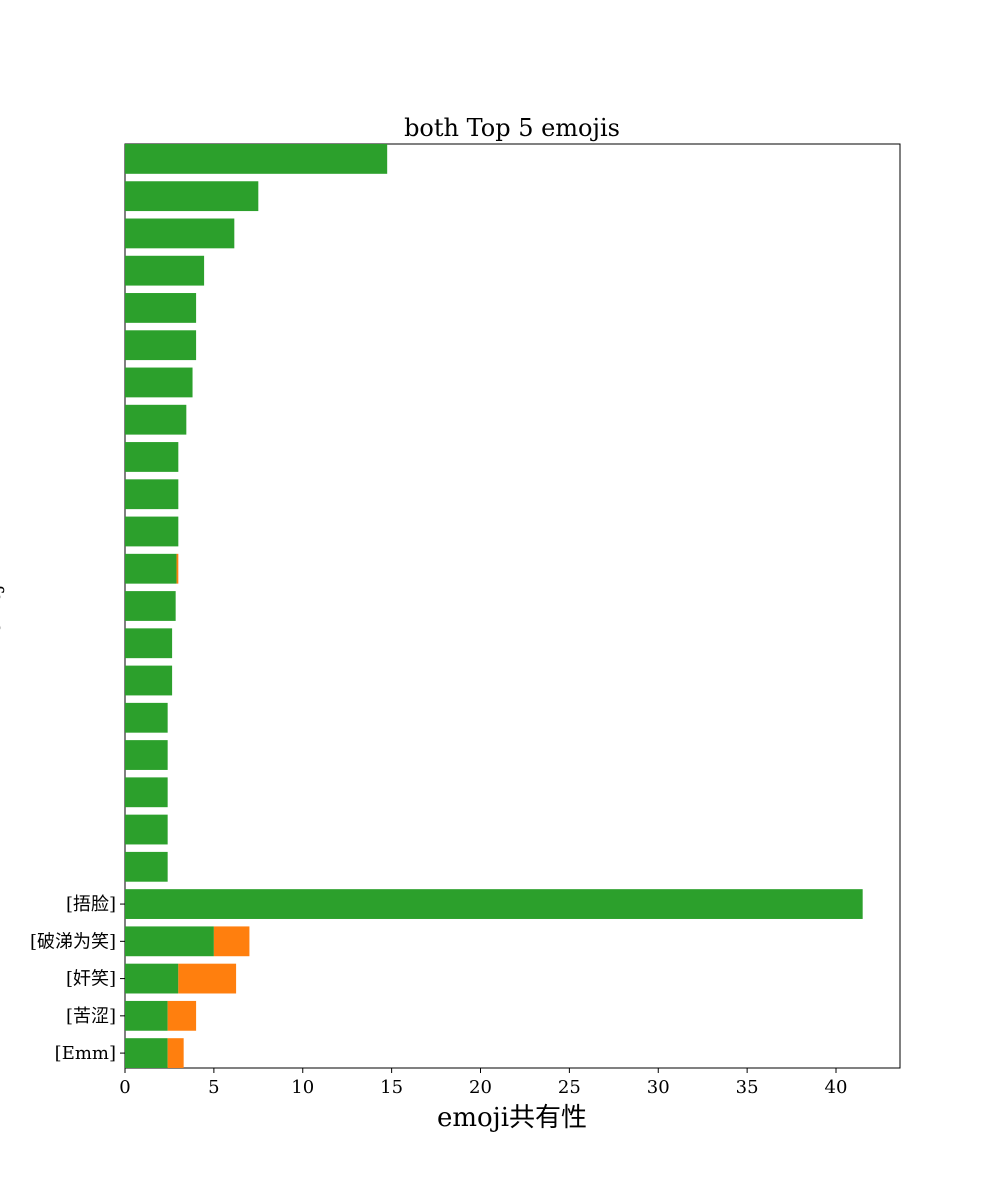 This screenshot has width=1000, height=1200. What do you see at coordinates (658, 1087) in the screenshot?
I see `x-tick-label: 30` at bounding box center [658, 1087].